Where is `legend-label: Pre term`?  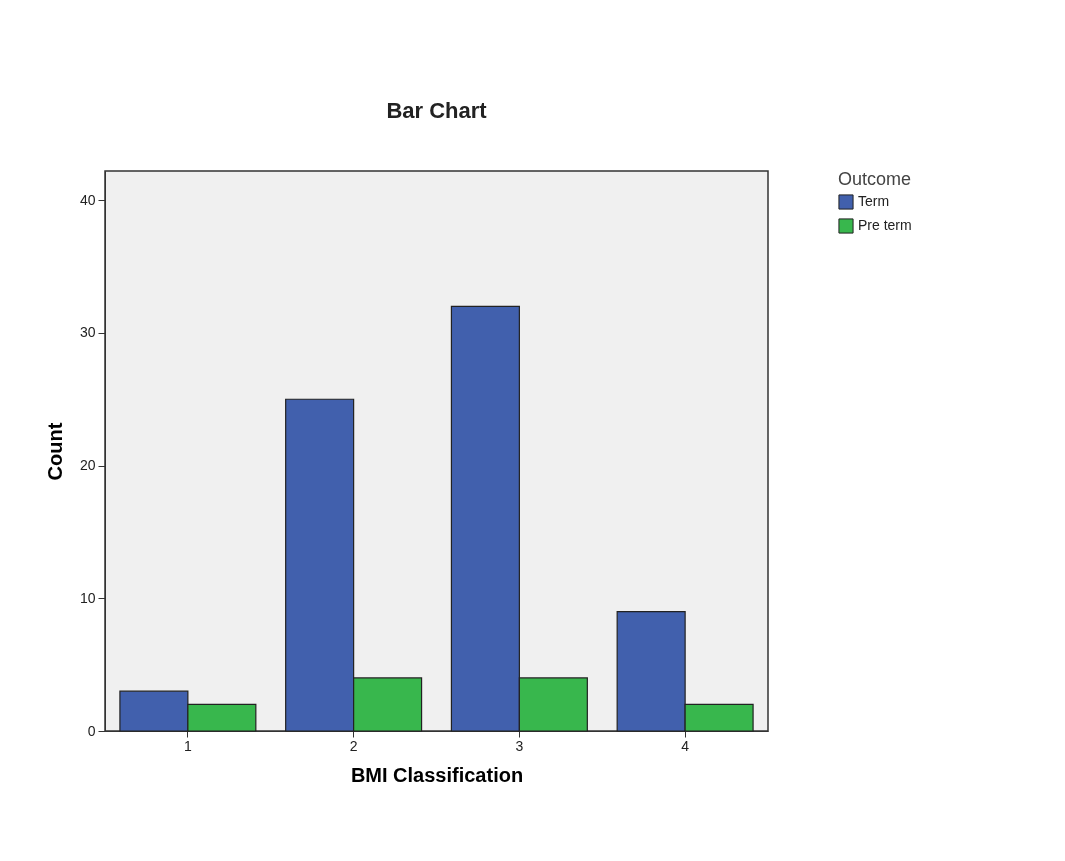 legend-label: Pre term is located at coordinates (885, 225).